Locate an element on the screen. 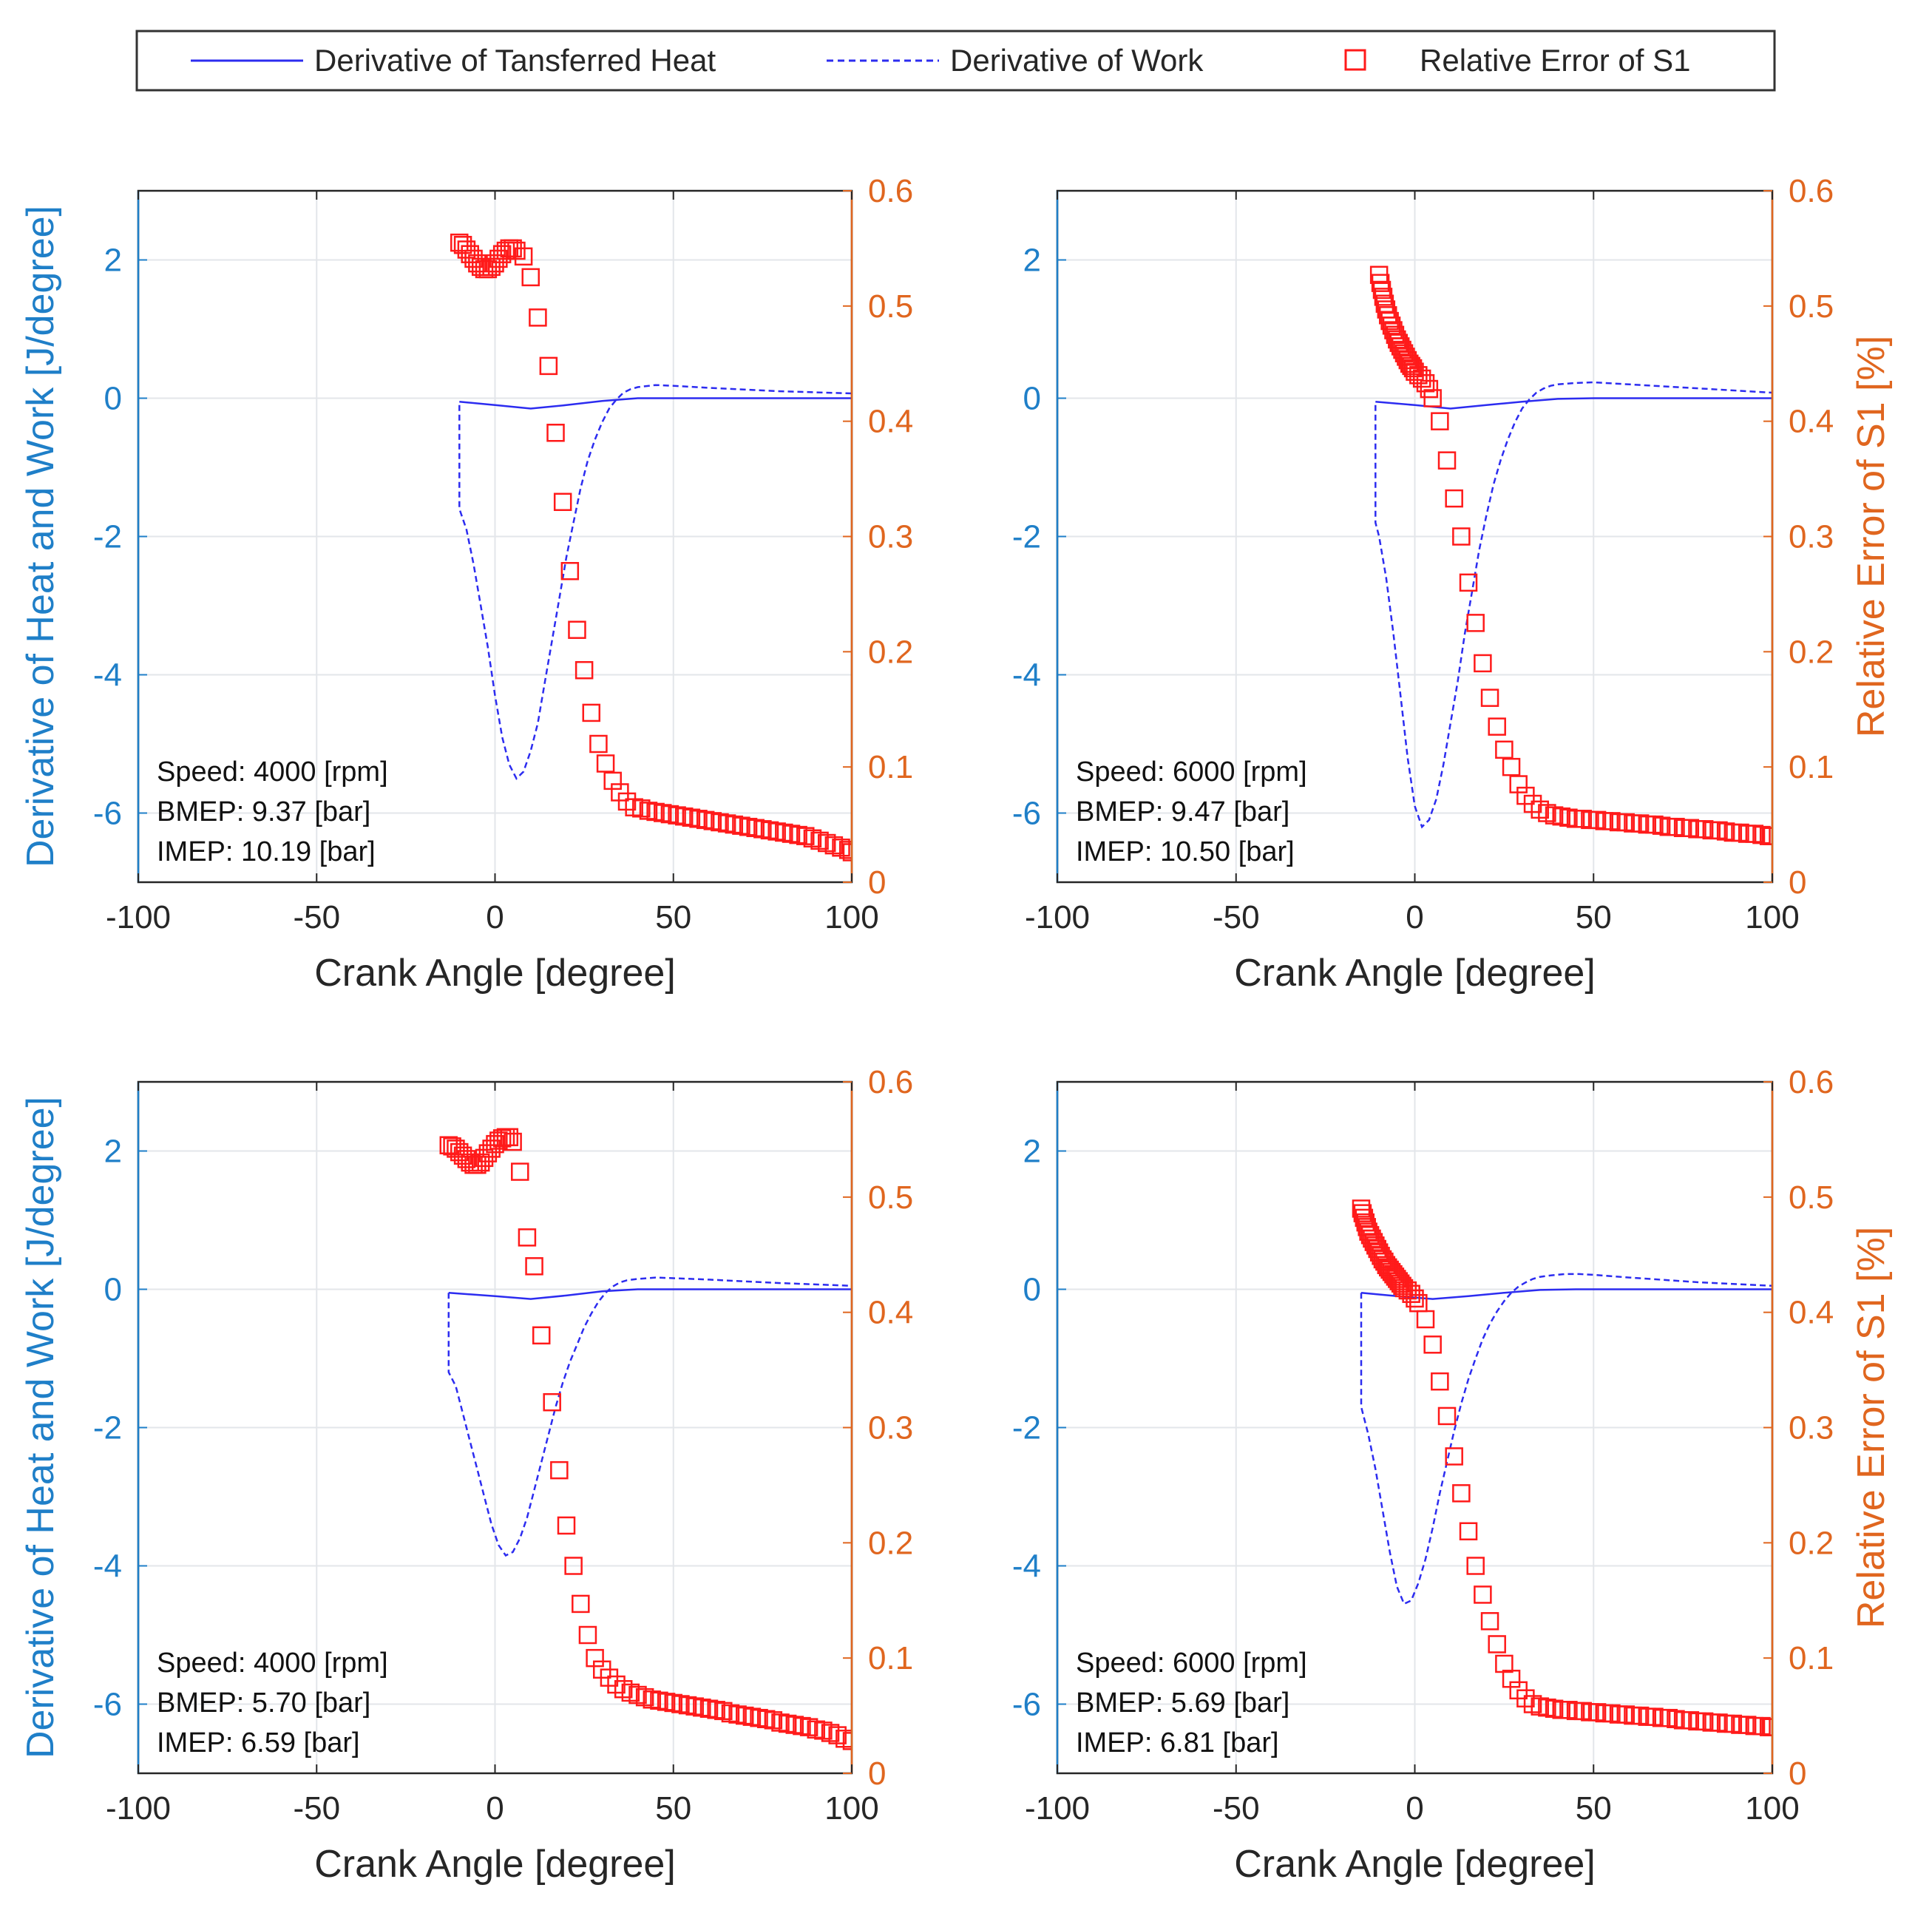 The height and width of the screenshot is (1916, 1932). annotation-imep: IMEP: 6.81 [bar] is located at coordinates (1177, 1742).